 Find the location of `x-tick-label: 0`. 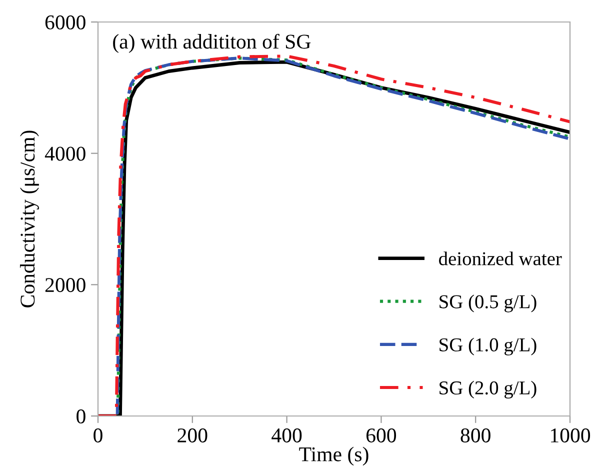

x-tick-label: 0 is located at coordinates (98, 435).